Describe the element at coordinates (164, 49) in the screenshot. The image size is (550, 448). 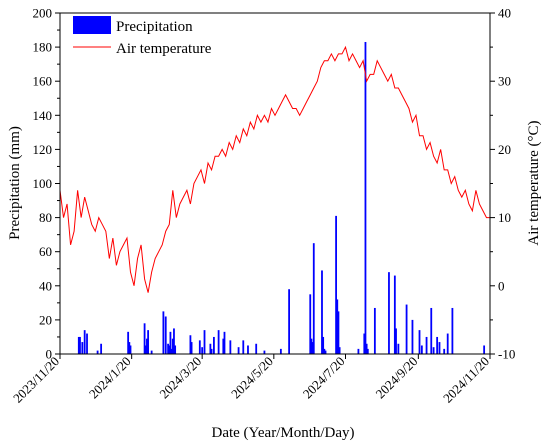
I see `legend-label-air-temperature: Air temperature` at that location.